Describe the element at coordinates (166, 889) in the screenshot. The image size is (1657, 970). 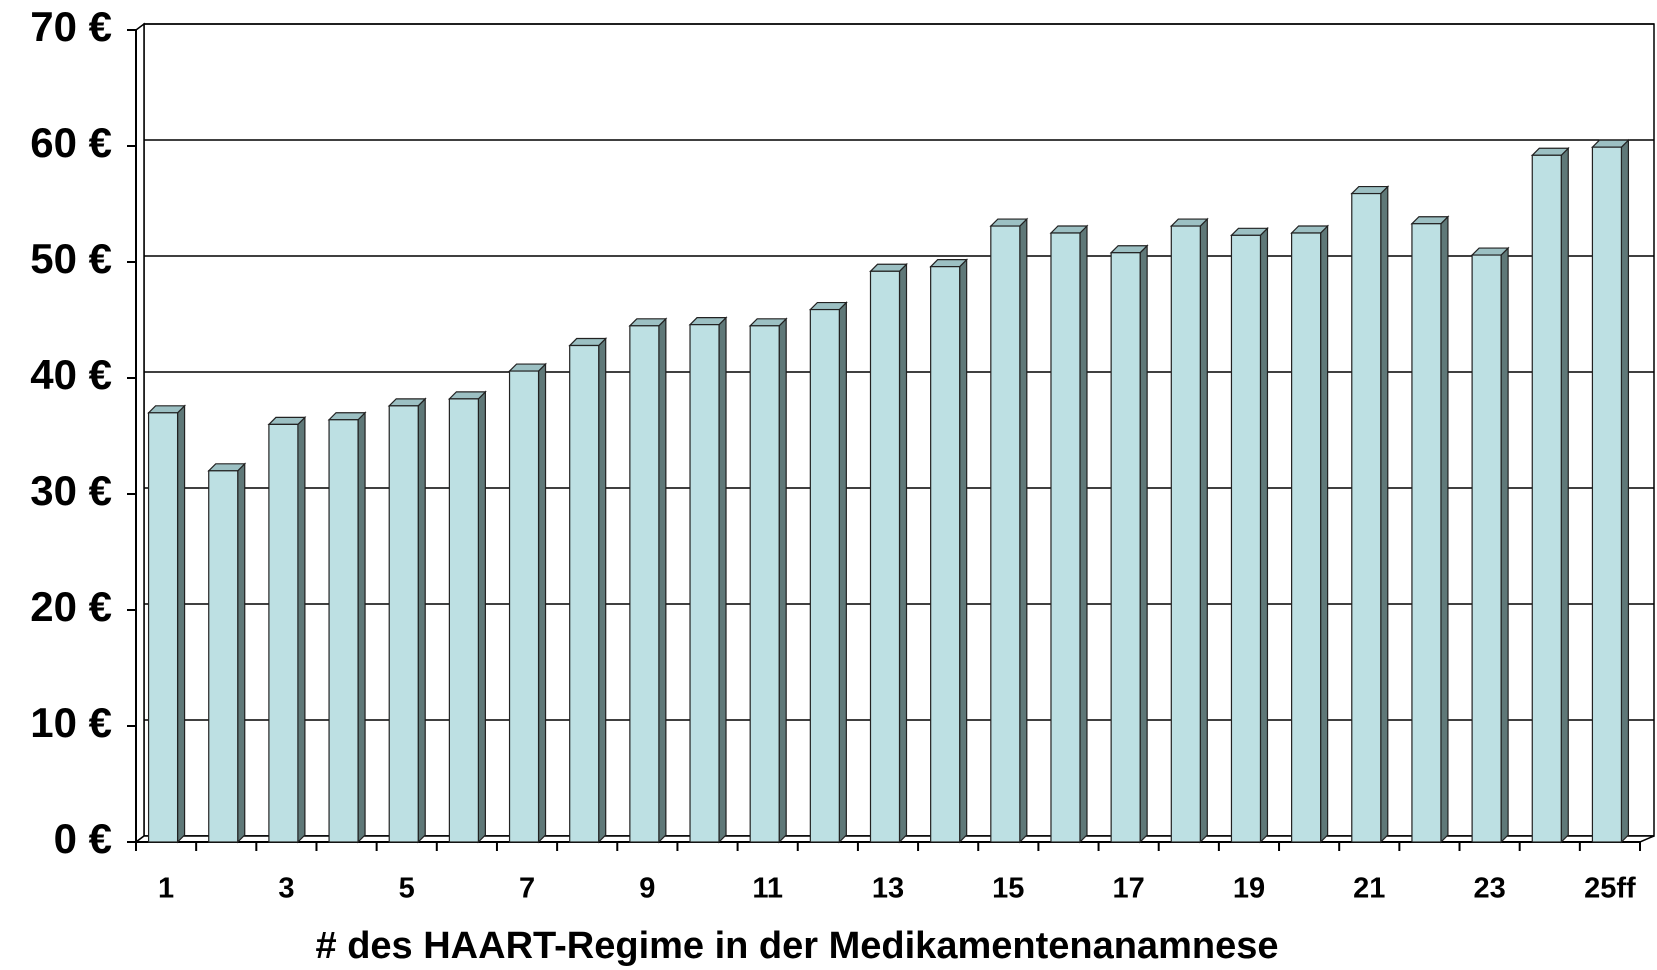
I see `x-tick-label: 1` at that location.